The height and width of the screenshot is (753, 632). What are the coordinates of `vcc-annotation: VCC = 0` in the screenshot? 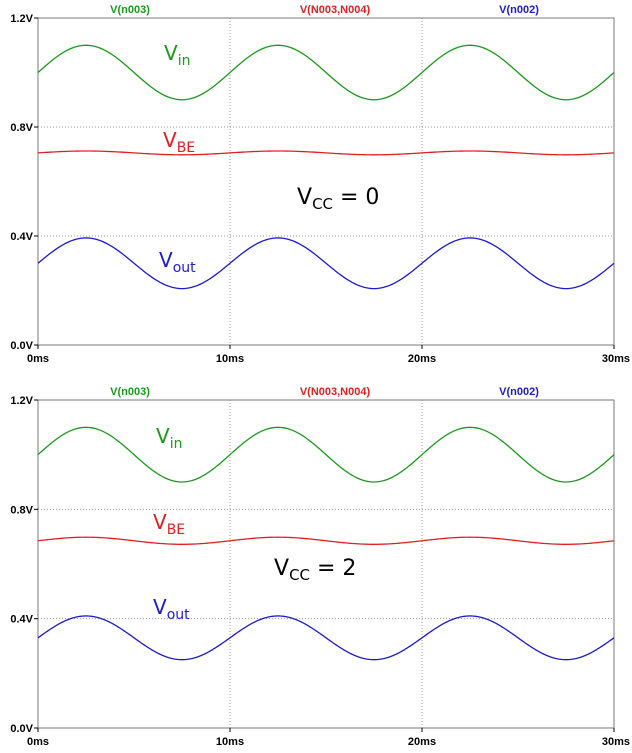 It's located at (338, 199).